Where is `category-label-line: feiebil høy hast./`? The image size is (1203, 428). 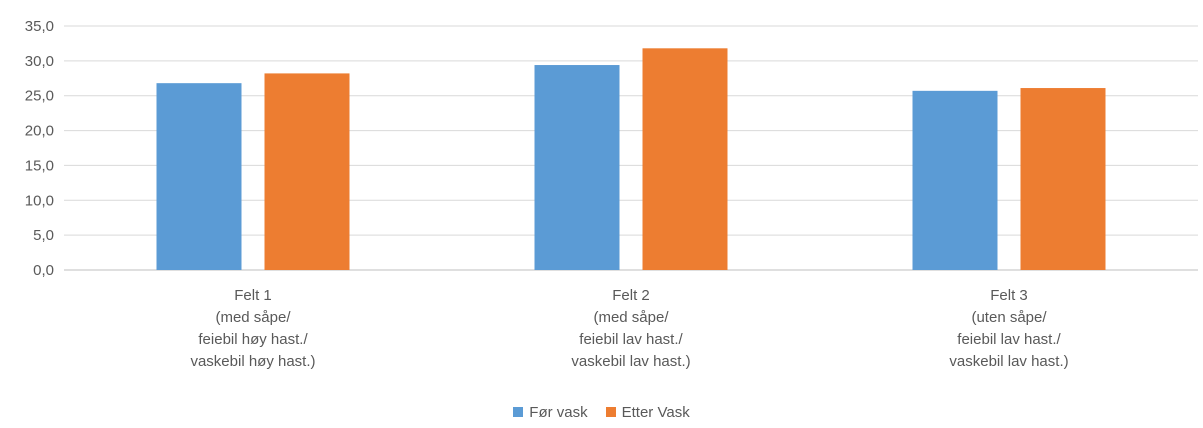 category-label-line: feiebil høy hast./ is located at coordinates (253, 339).